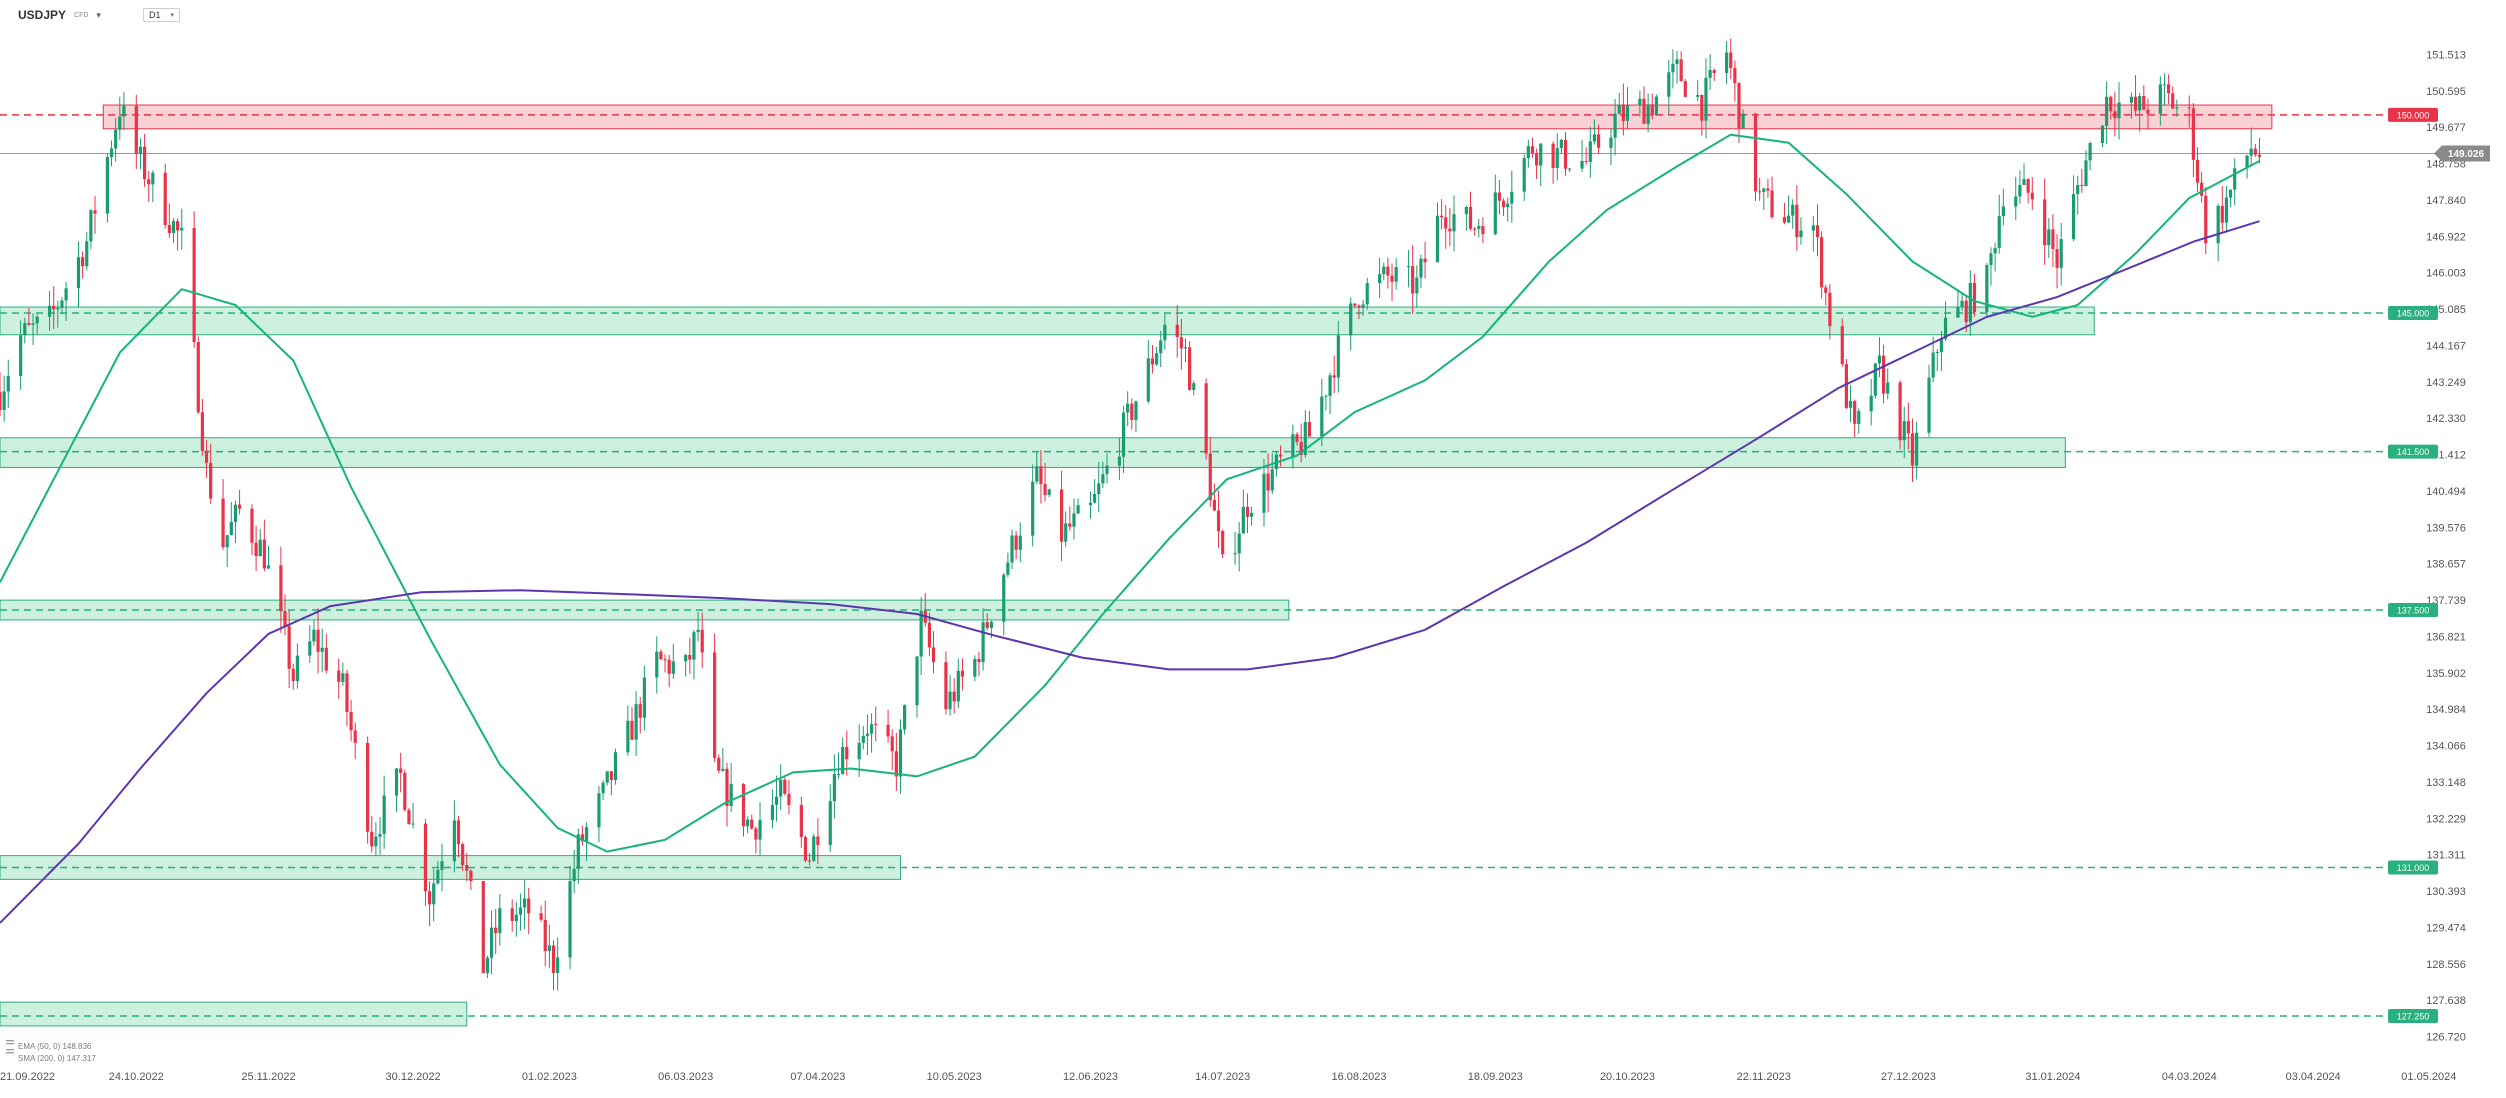  I want to click on symbol-name: USDJPY, so click(42, 15).